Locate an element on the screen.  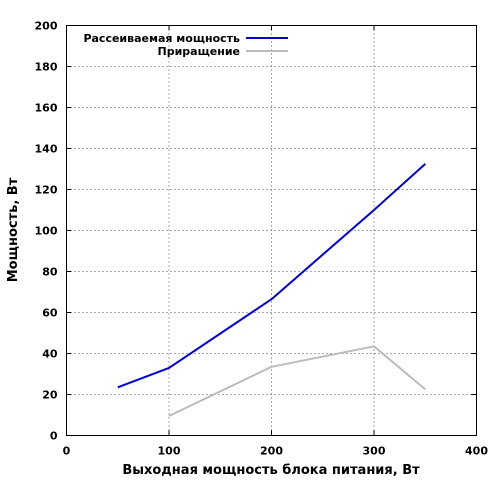
y-tick-label: 80 is located at coordinates (50, 272).